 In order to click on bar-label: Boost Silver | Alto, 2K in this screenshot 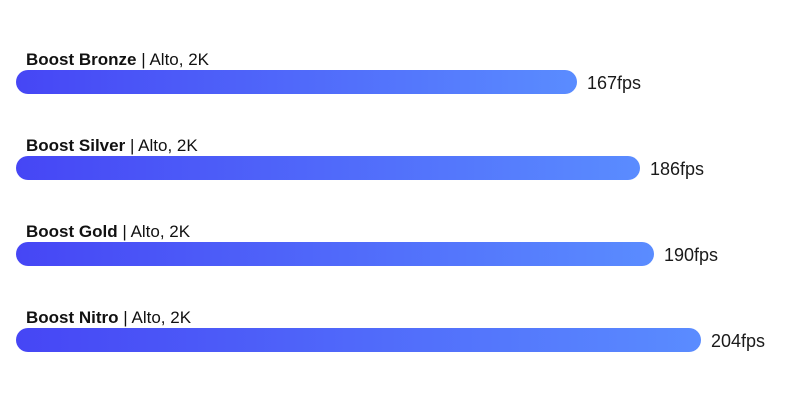, I will do `click(112, 146)`.